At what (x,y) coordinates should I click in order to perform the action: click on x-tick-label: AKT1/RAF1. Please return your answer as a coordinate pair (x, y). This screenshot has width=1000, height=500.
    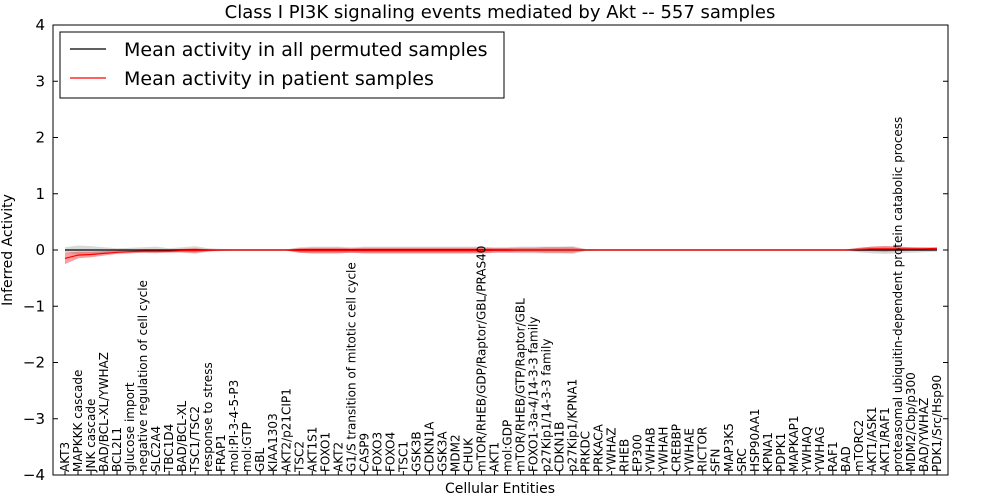
    Looking at the image, I should click on (885, 439).